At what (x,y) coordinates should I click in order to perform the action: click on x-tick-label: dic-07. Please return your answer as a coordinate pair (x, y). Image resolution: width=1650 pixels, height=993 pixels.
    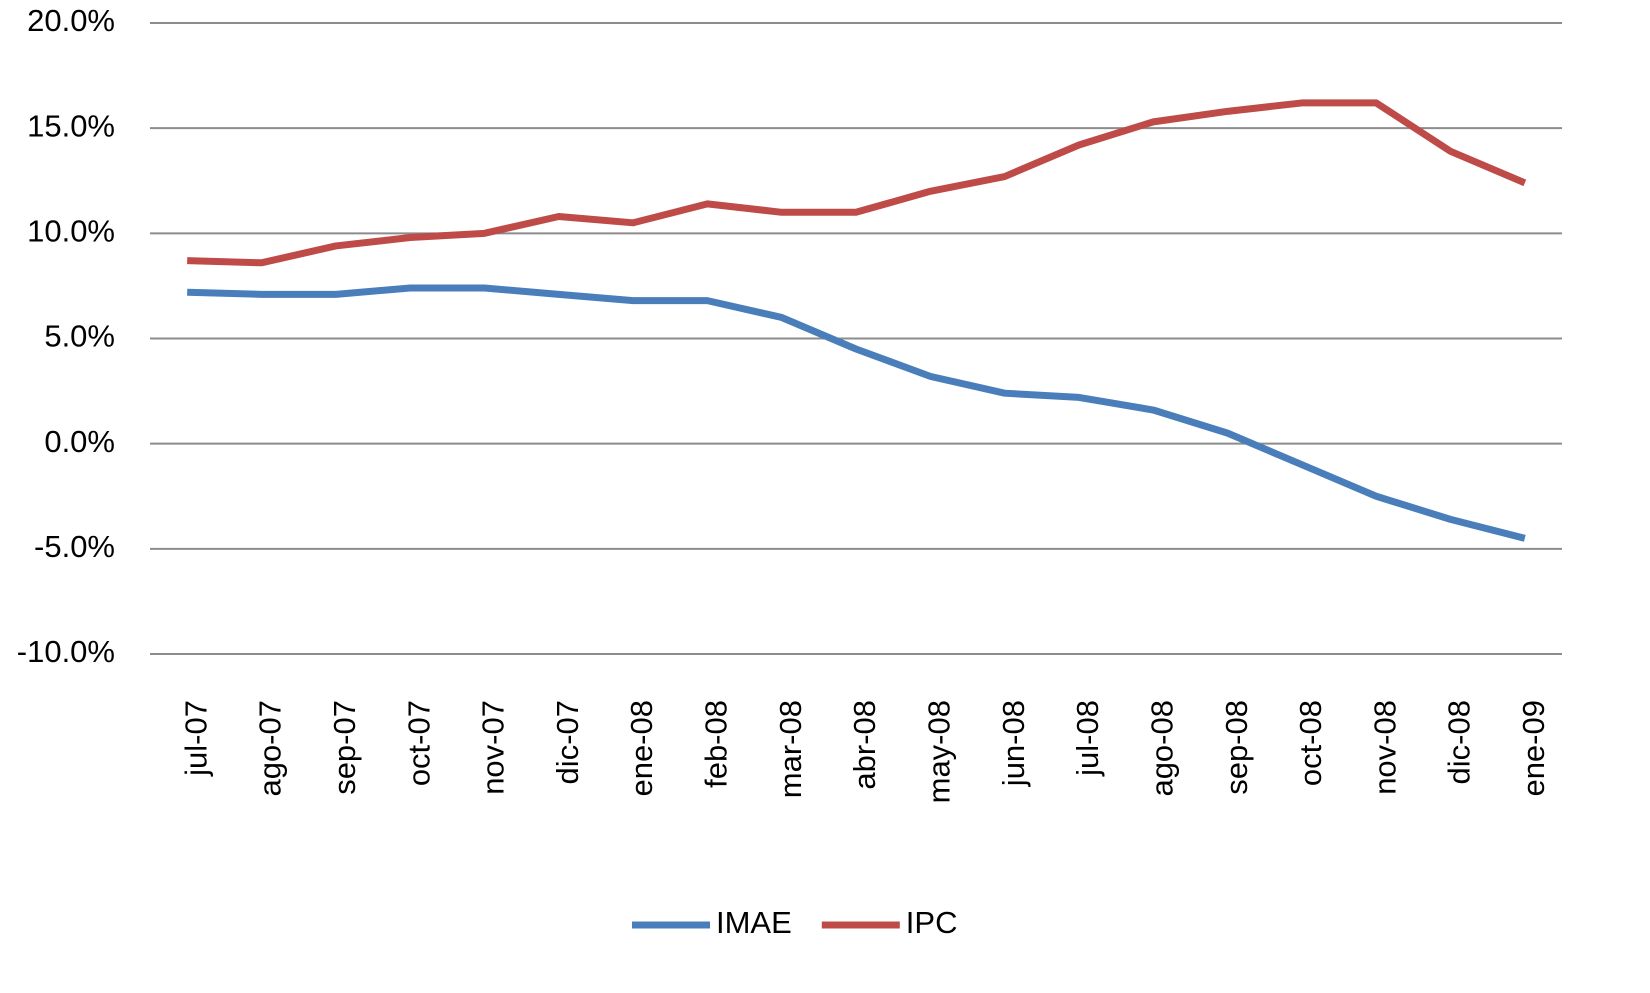
    Looking at the image, I should click on (567, 742).